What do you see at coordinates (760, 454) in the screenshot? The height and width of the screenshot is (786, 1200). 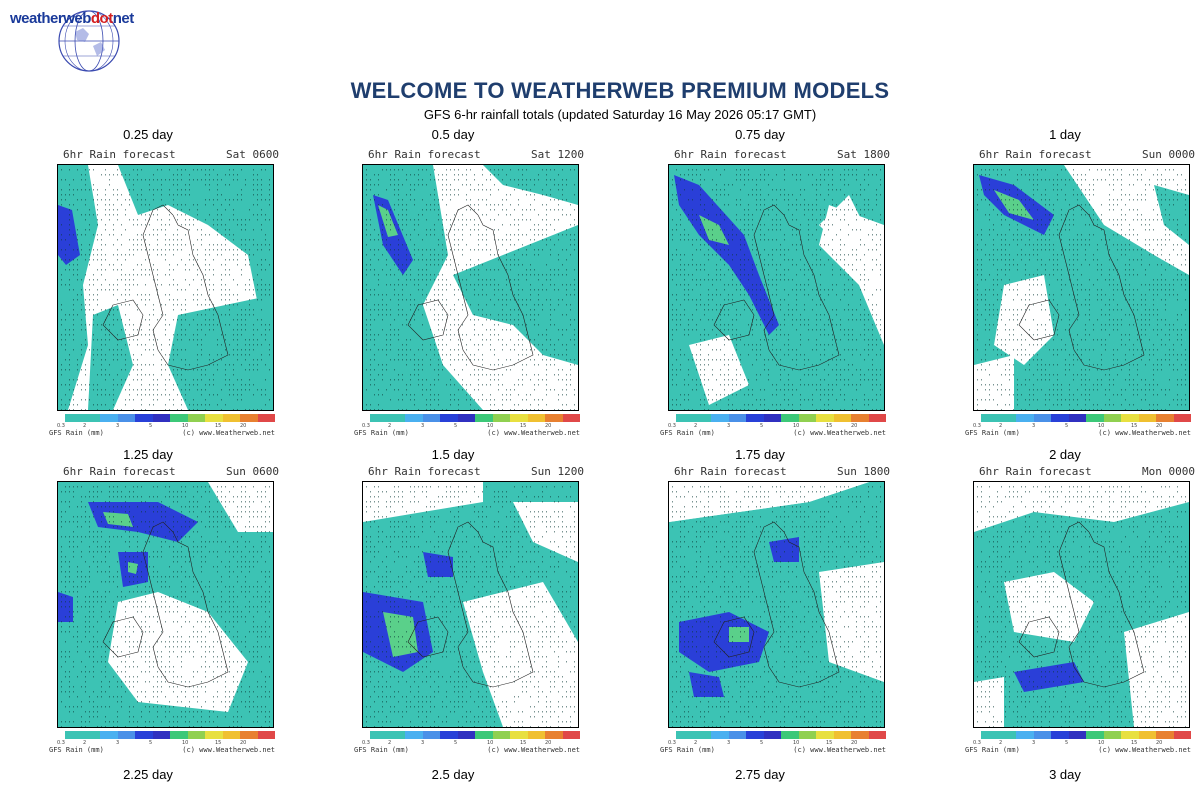 I see `lead-label: 1.75 day` at bounding box center [760, 454].